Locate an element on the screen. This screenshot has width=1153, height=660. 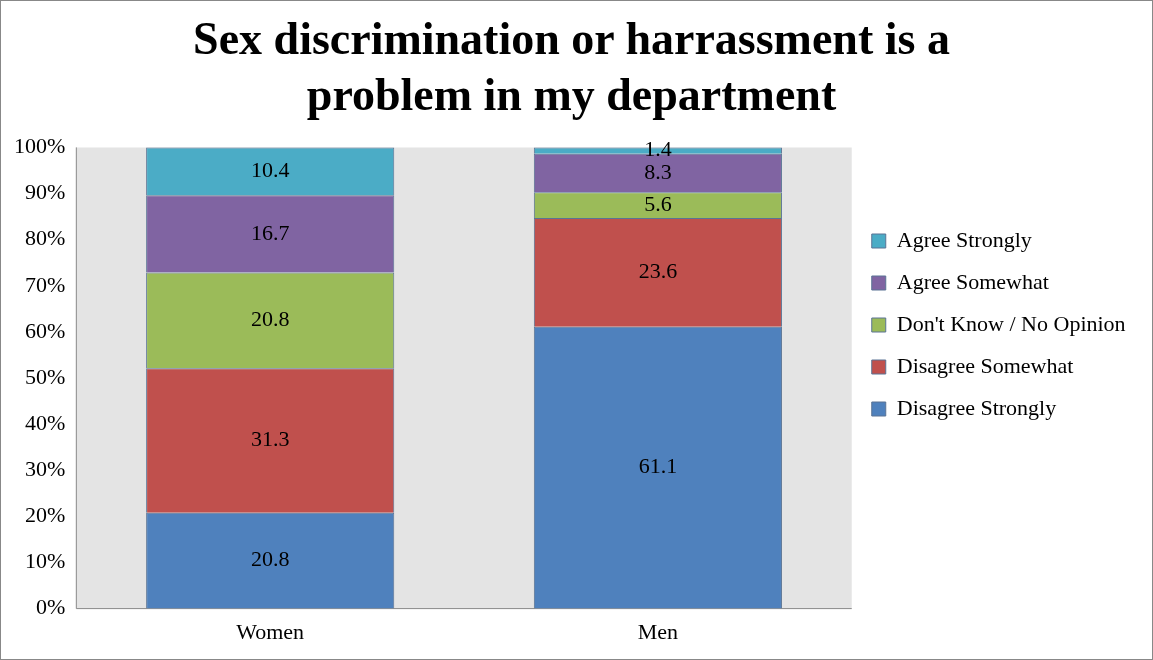
y-tick-label: 80% is located at coordinates (45, 238).